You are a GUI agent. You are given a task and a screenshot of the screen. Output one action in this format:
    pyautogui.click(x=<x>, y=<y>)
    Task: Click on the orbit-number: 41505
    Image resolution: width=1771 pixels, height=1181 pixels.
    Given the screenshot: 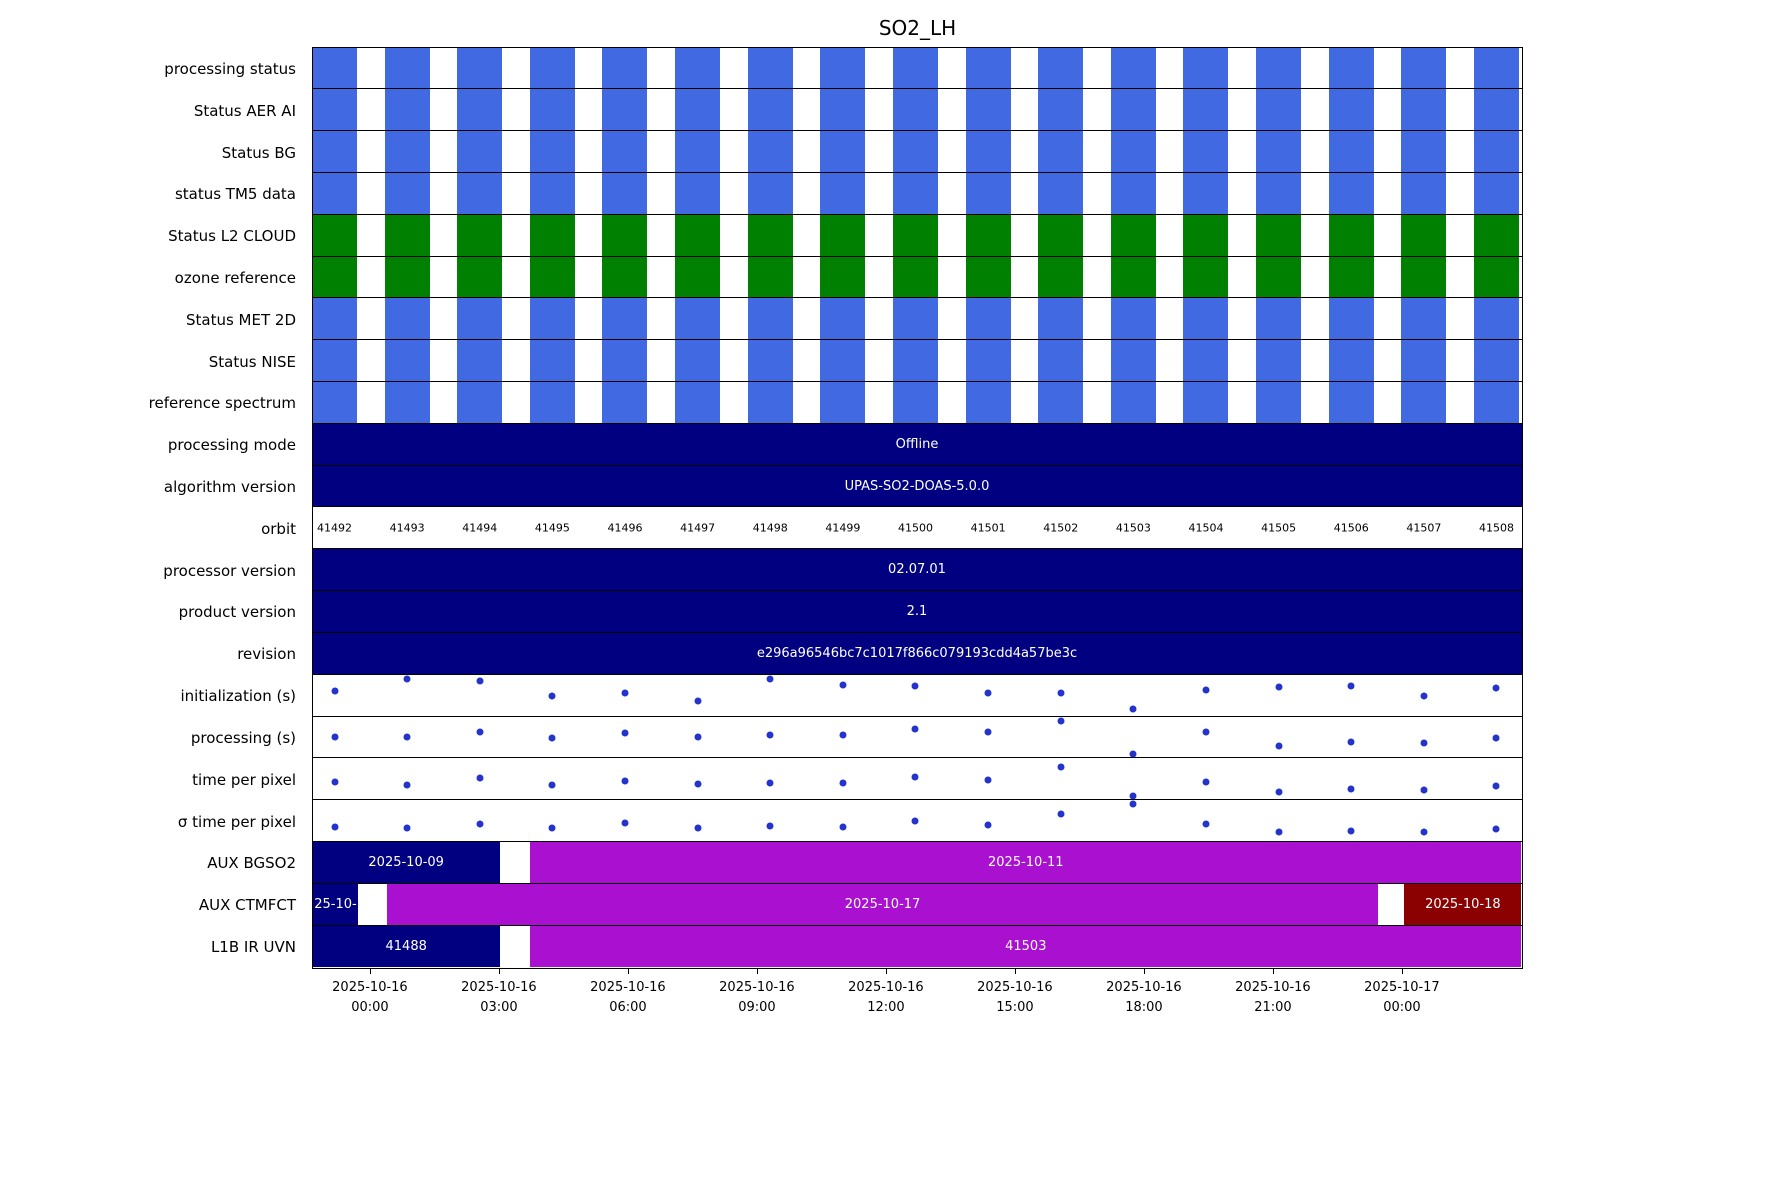 What is the action you would take?
    pyautogui.click(x=1279, y=528)
    